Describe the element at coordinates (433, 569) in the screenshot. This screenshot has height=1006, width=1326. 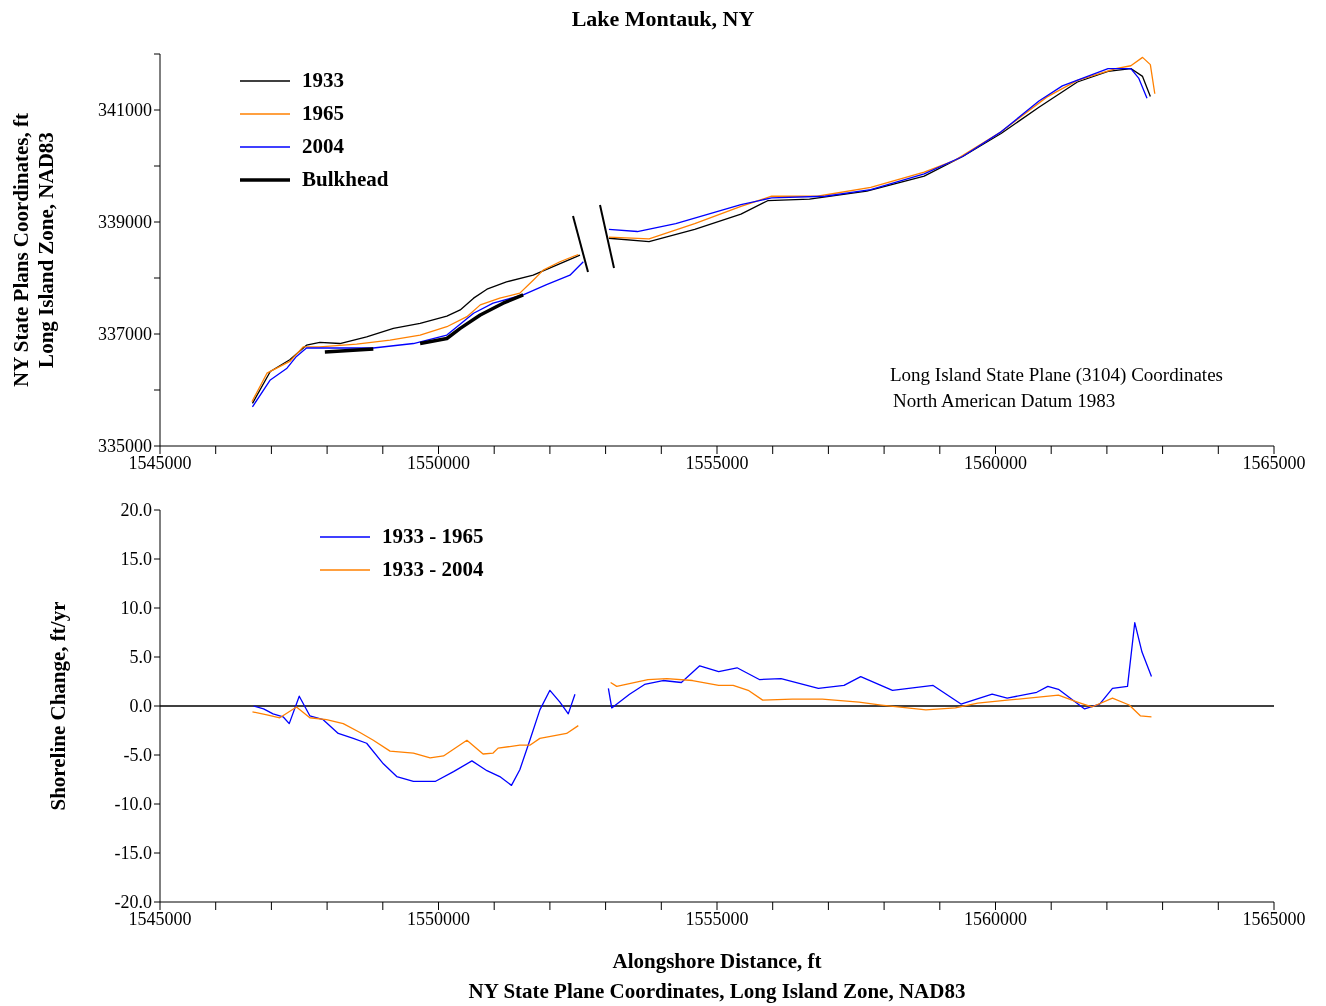
I see `legend-label: 1933 - 2004` at that location.